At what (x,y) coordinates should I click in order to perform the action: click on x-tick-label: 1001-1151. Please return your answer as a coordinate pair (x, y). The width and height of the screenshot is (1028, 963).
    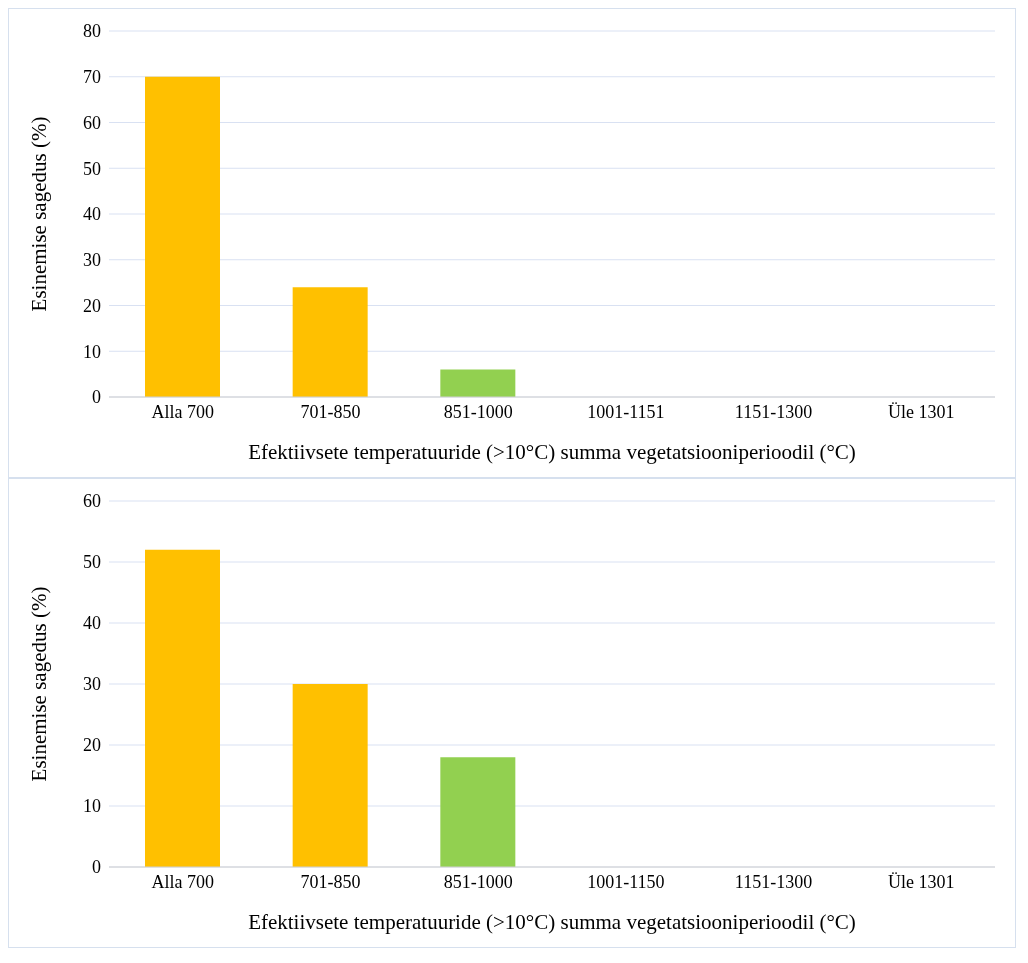
    Looking at the image, I should click on (626, 411).